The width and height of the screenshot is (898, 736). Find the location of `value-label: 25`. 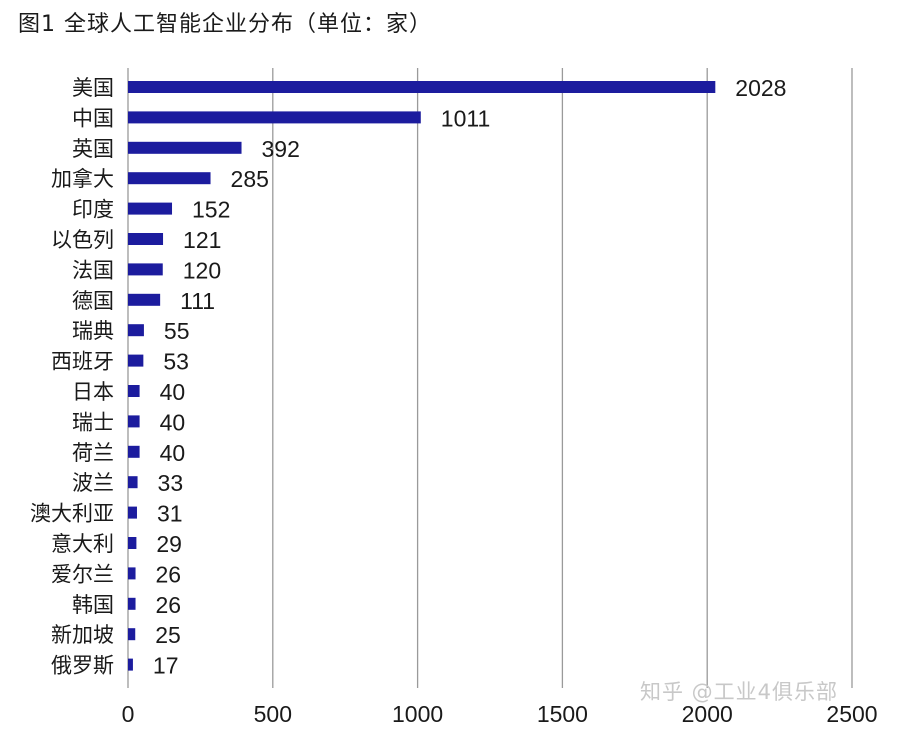

value-label: 25 is located at coordinates (168, 635).